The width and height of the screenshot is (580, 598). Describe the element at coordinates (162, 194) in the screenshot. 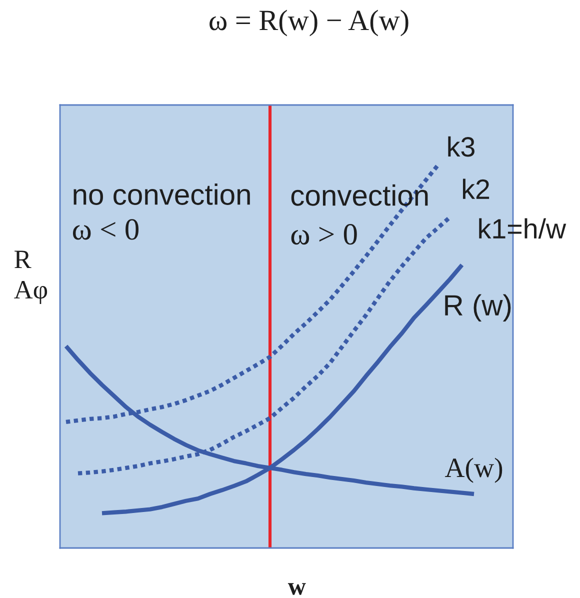

I see `annotation: no convection` at that location.